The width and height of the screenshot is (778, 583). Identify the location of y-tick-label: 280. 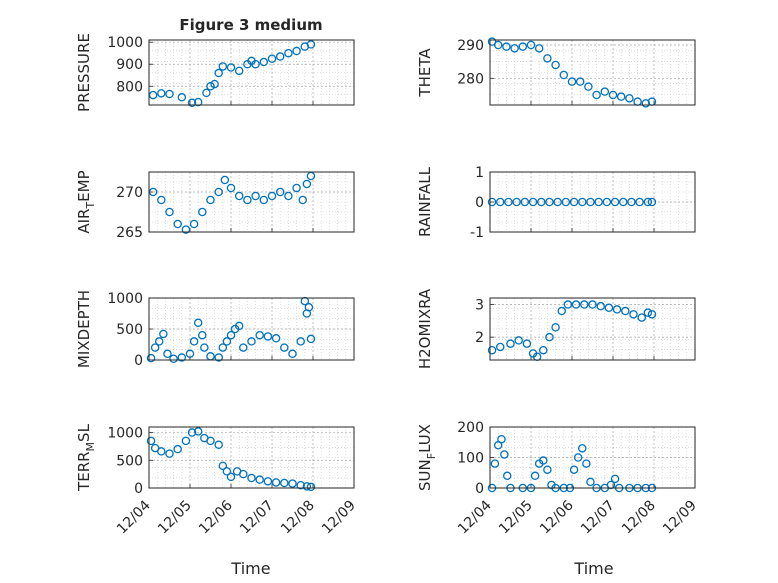
(470, 79).